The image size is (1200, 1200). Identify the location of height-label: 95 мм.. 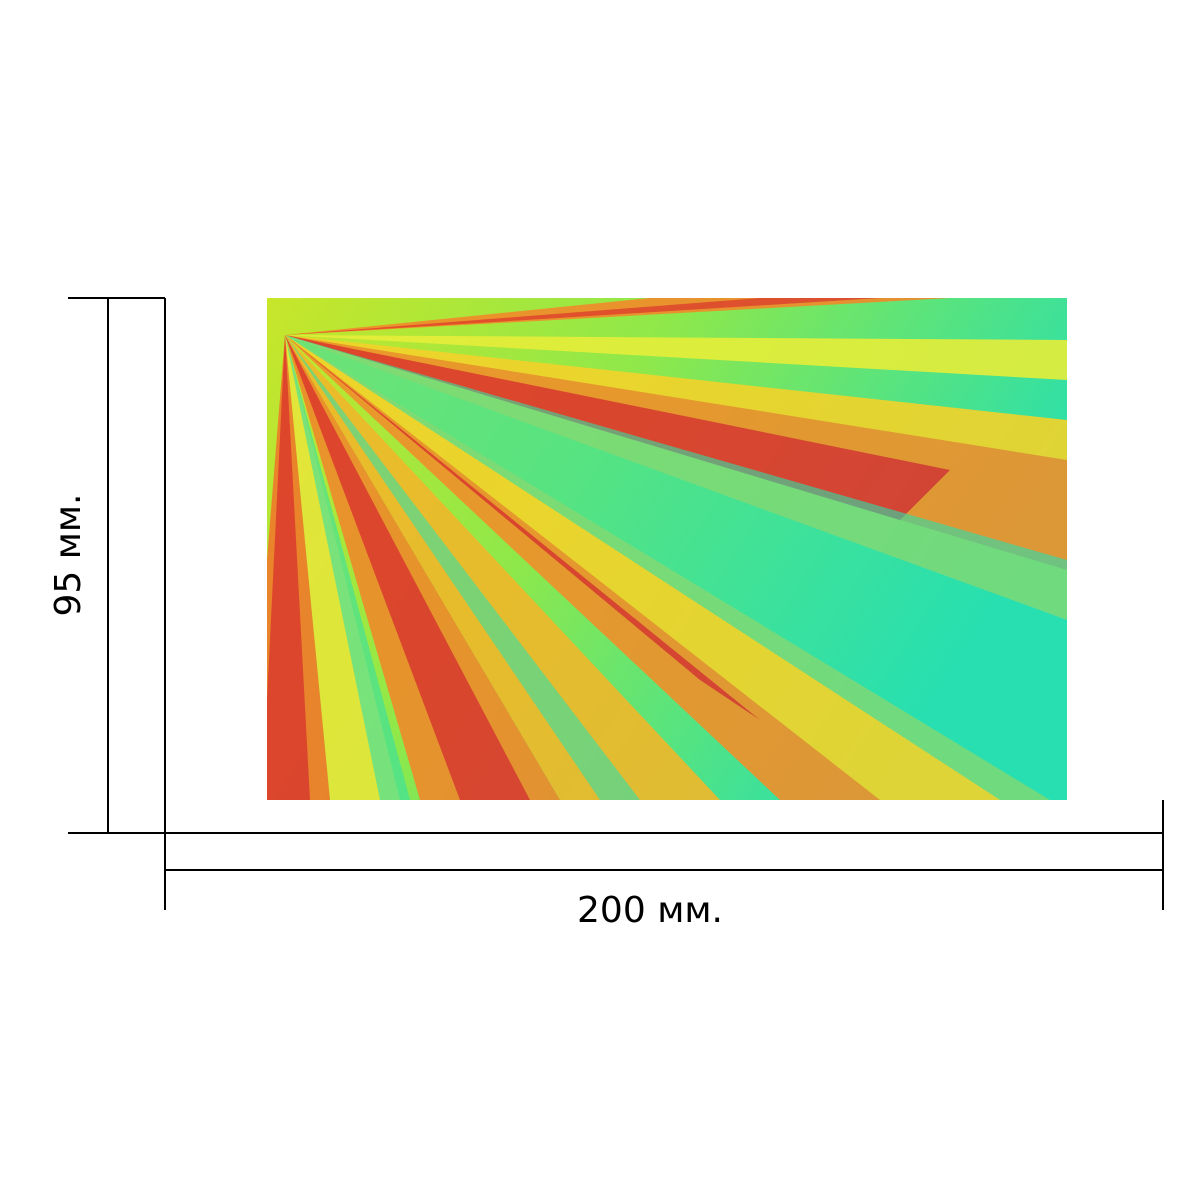
(68, 554).